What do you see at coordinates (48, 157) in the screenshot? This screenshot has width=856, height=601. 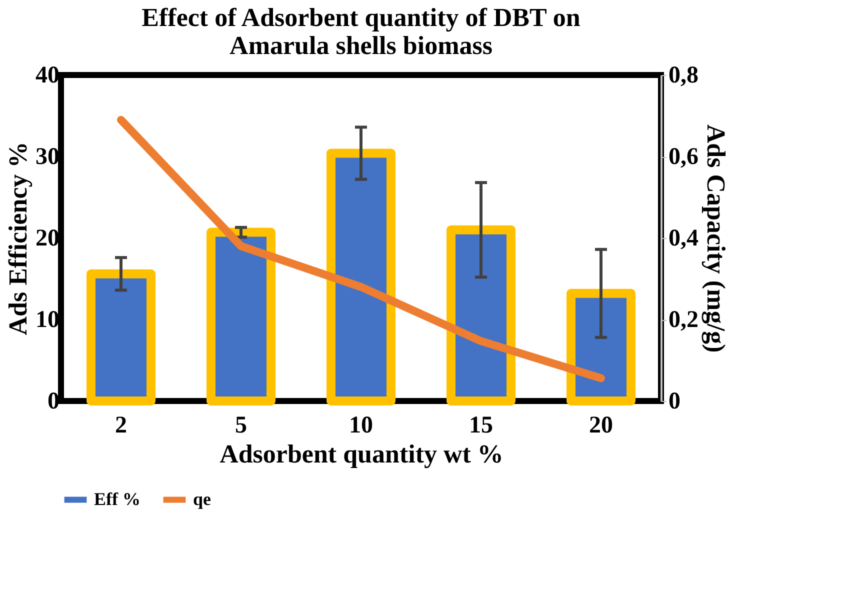 I see `y-tick-label: 30` at bounding box center [48, 157].